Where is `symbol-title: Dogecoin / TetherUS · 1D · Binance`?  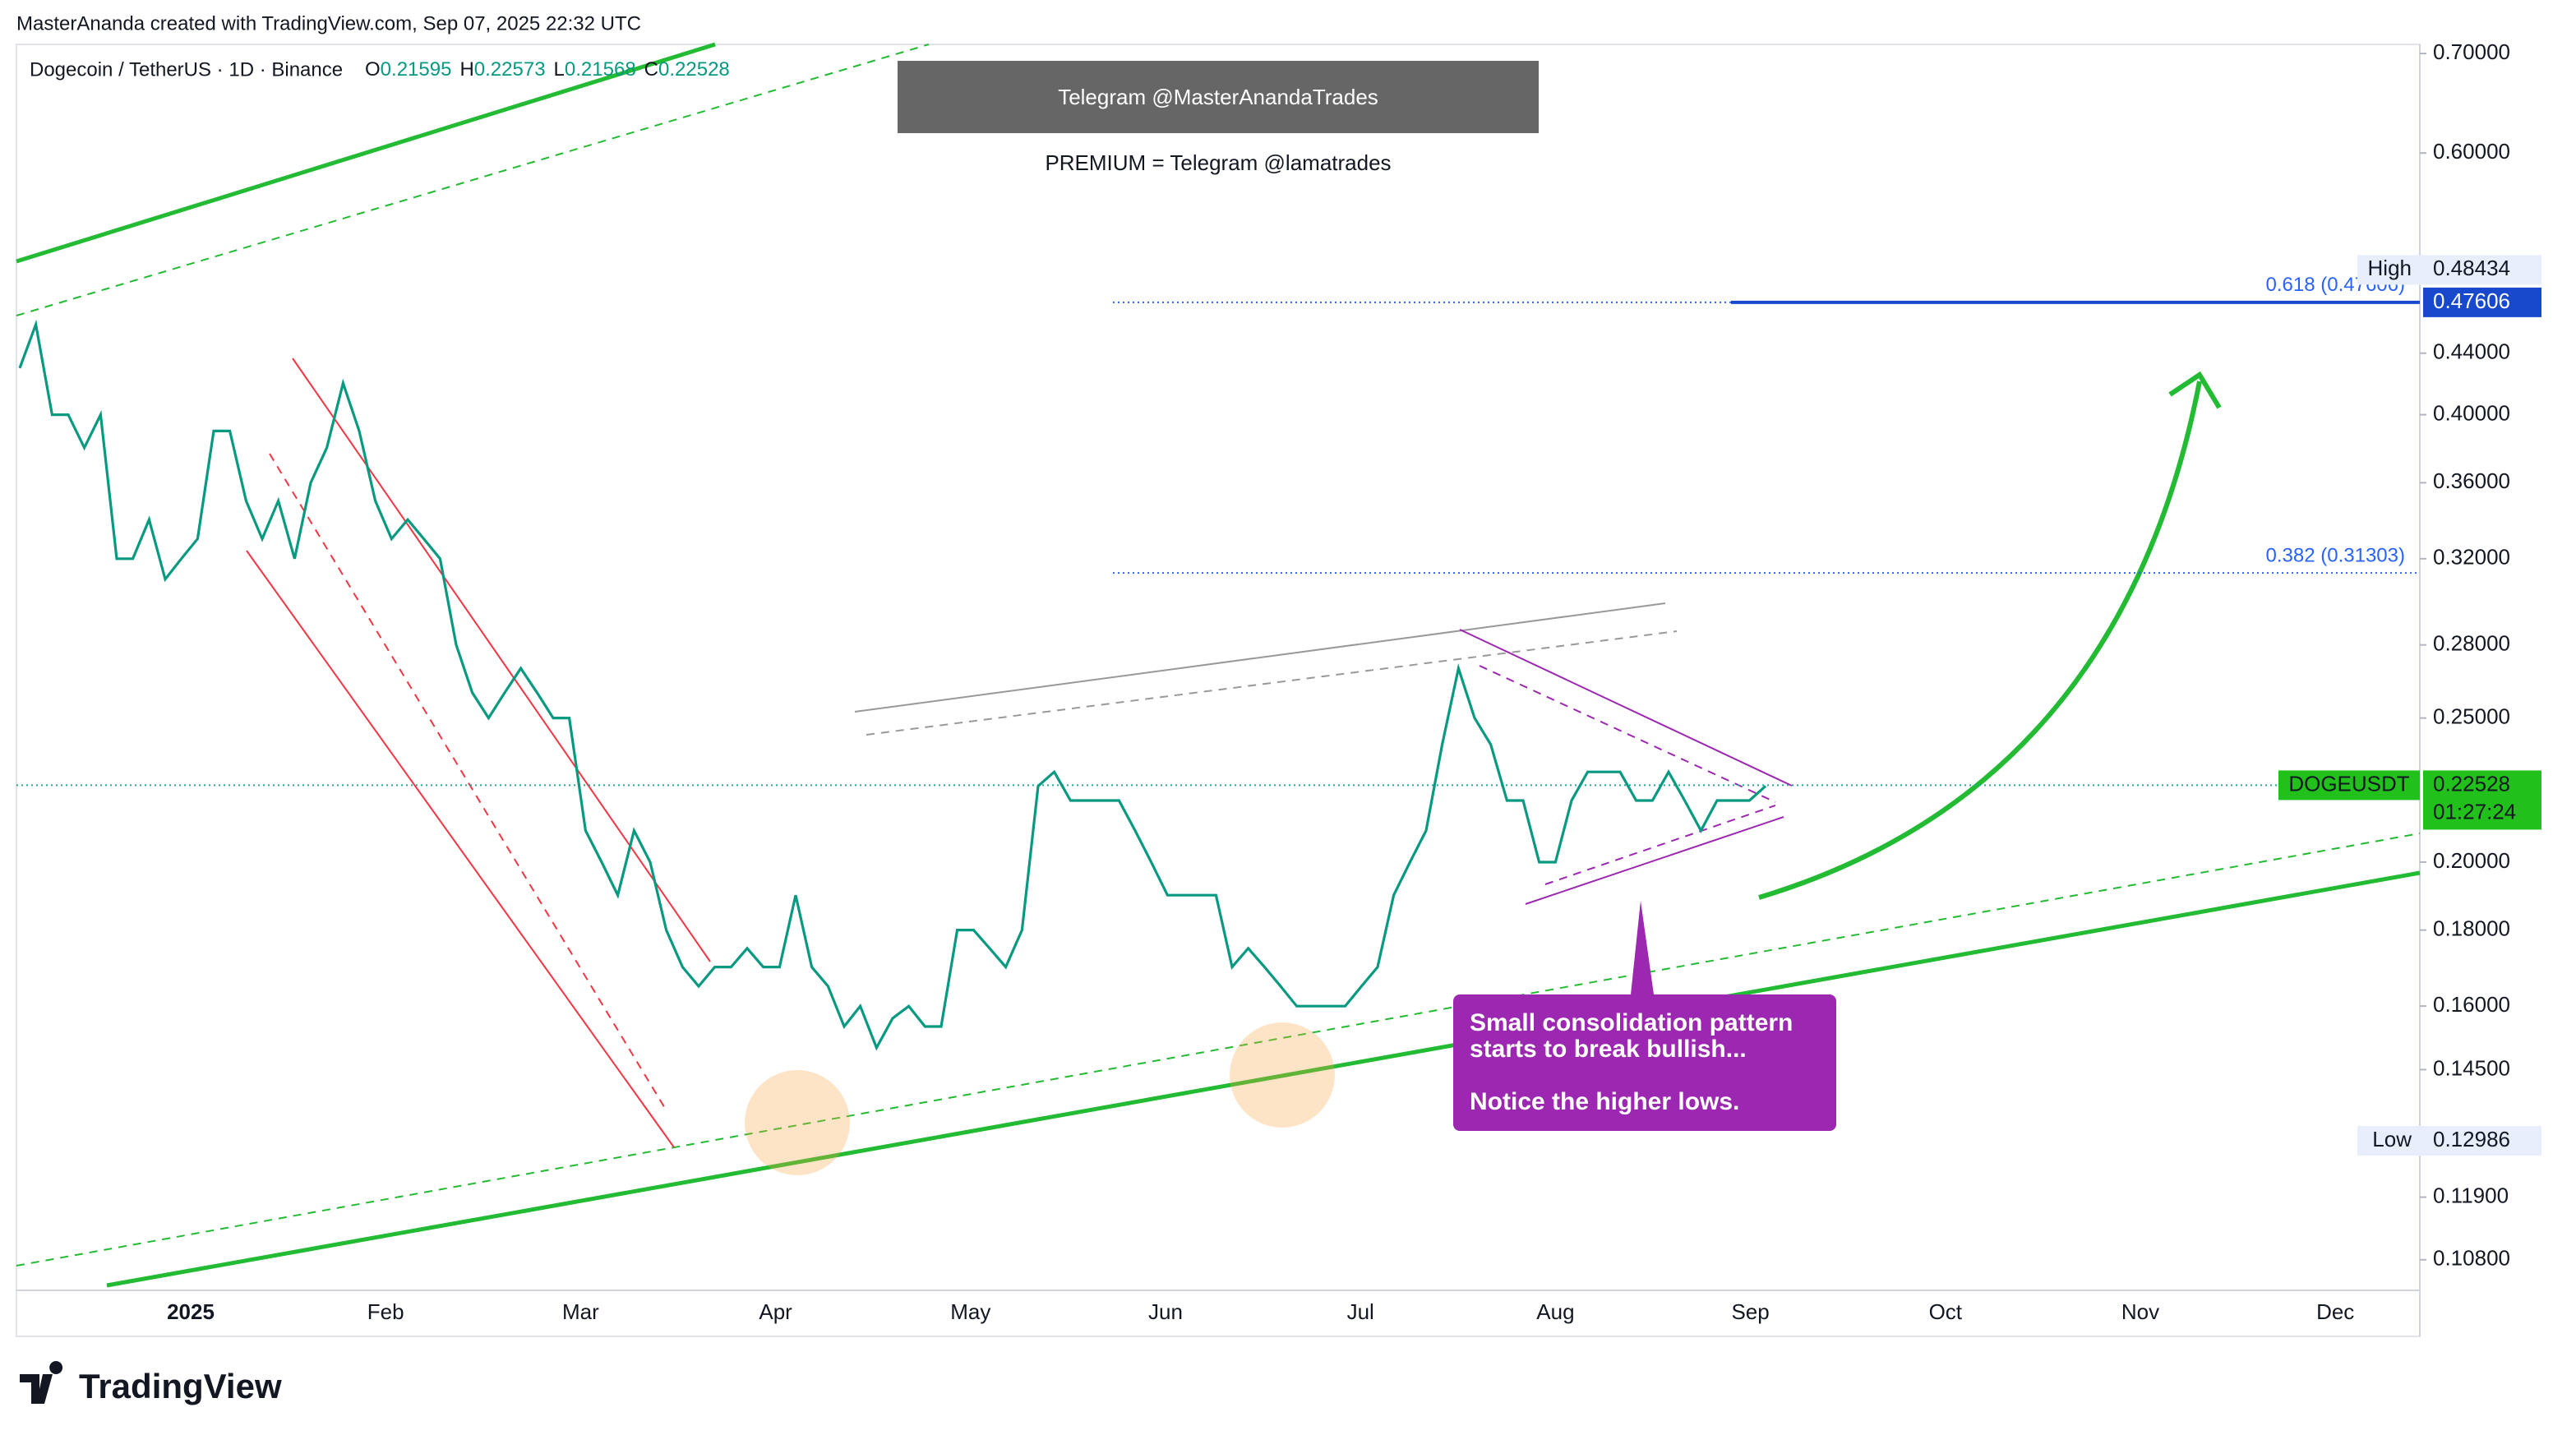 symbol-title: Dogecoin / TetherUS · 1D · Binance is located at coordinates (187, 69).